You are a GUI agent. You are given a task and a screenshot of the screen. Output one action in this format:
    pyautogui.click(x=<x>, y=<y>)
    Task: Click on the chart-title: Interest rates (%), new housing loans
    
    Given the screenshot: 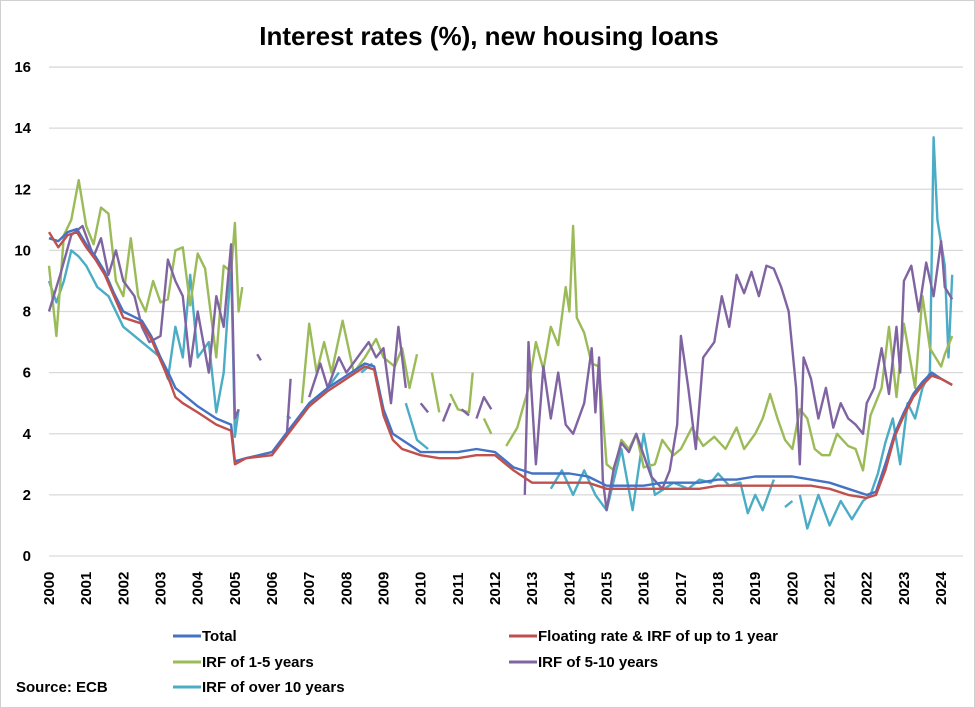 What is the action you would take?
    pyautogui.click(x=488, y=36)
    